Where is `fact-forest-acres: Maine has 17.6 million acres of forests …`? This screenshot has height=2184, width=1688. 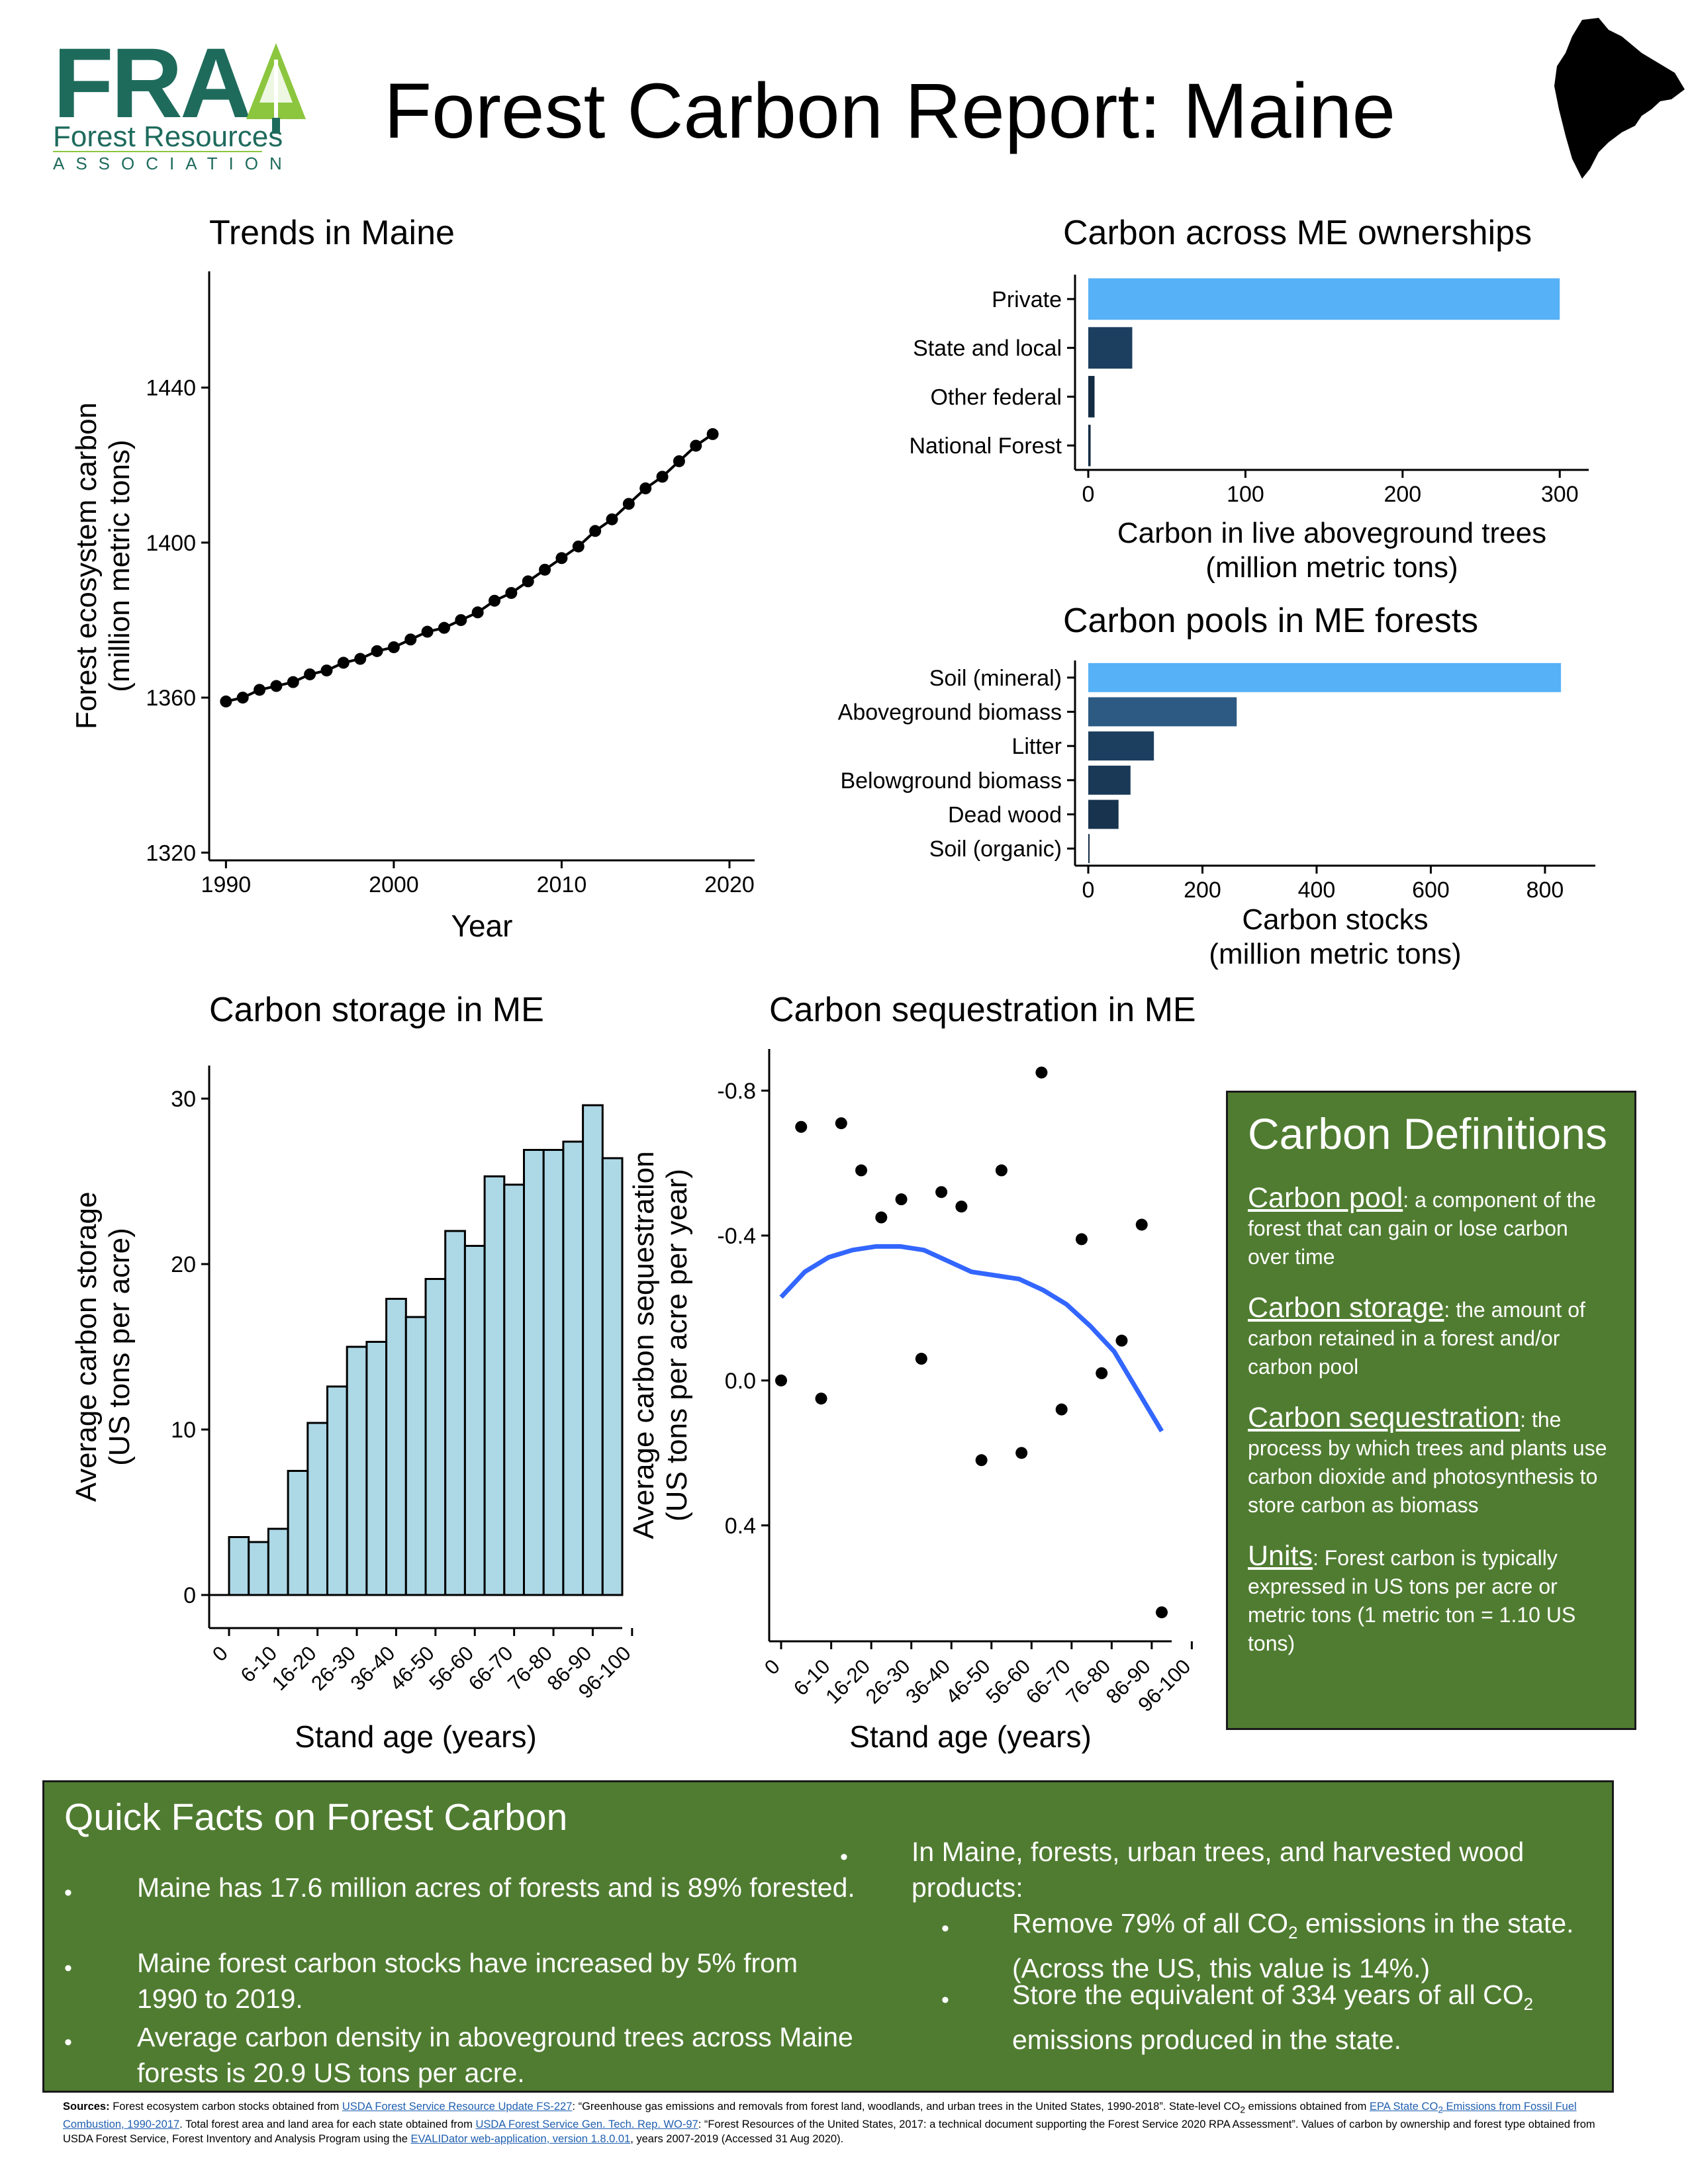
fact-forest-acres: Maine has 17.6 million acres of forests … is located at coordinates (496, 1888).